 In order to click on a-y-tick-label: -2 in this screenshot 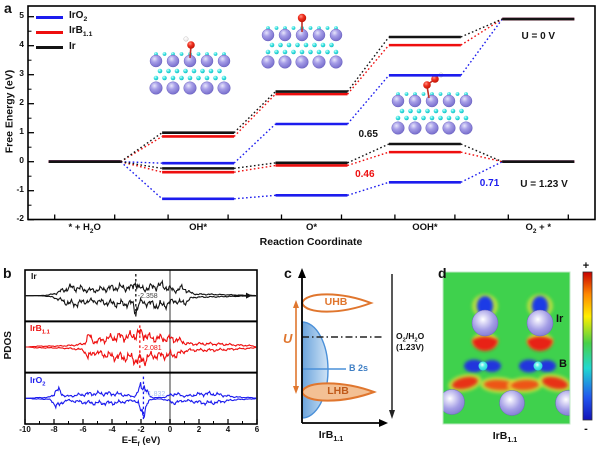, I will do `click(20, 218)`.